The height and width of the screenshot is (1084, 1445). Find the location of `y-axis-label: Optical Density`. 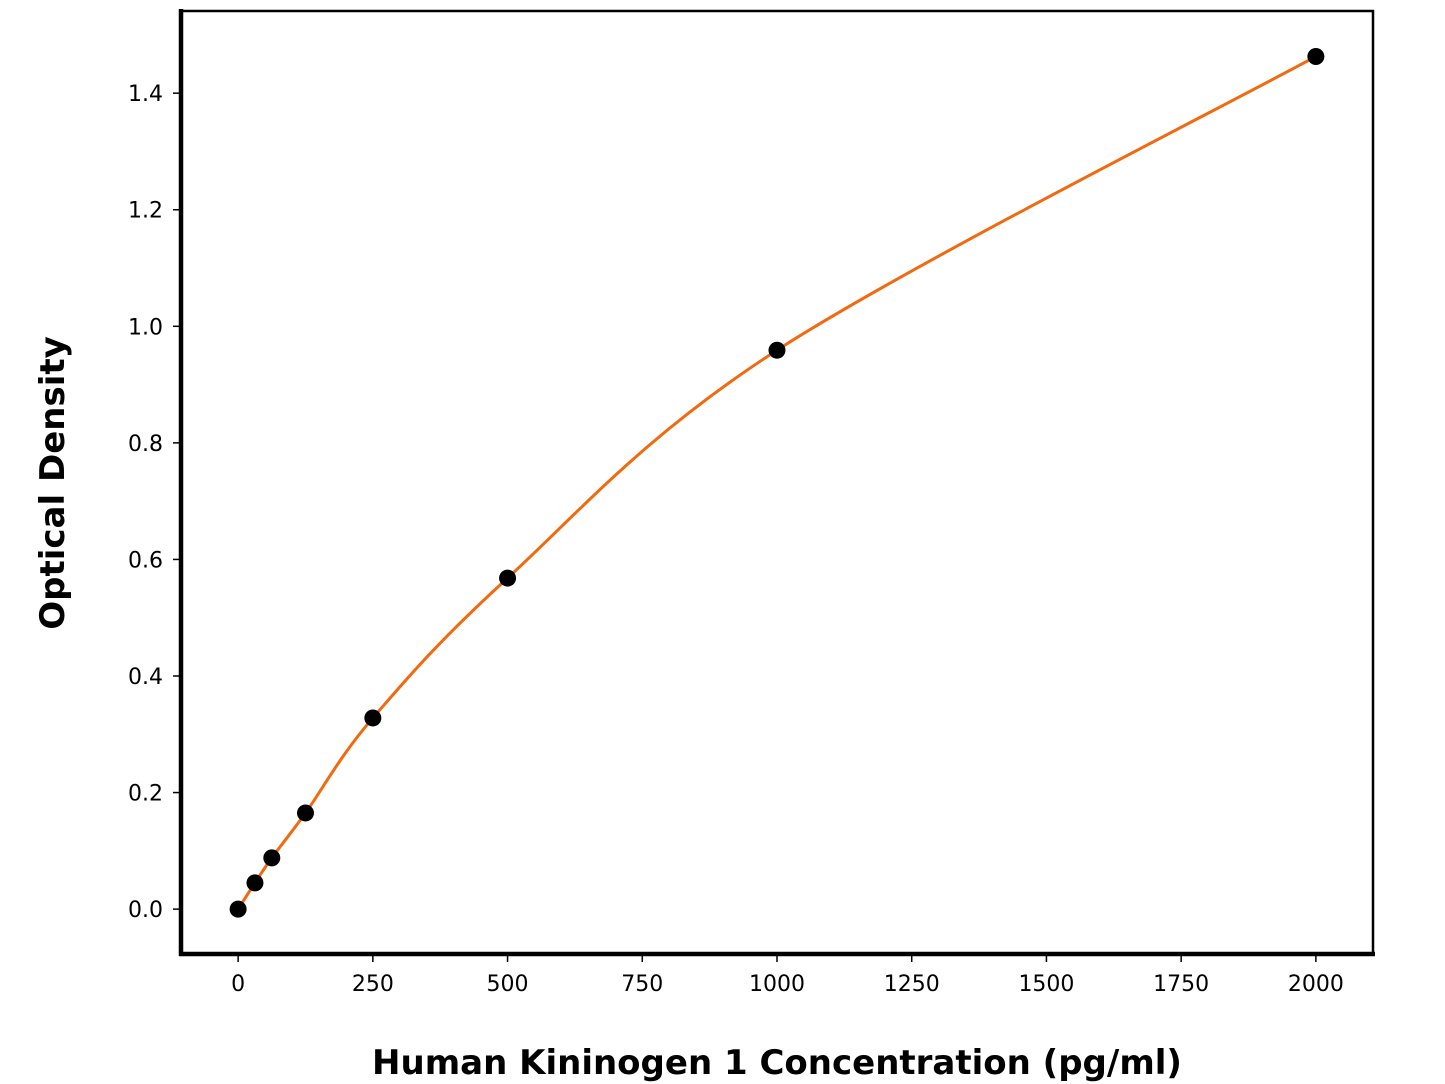

y-axis-label: Optical Density is located at coordinates (53, 483).